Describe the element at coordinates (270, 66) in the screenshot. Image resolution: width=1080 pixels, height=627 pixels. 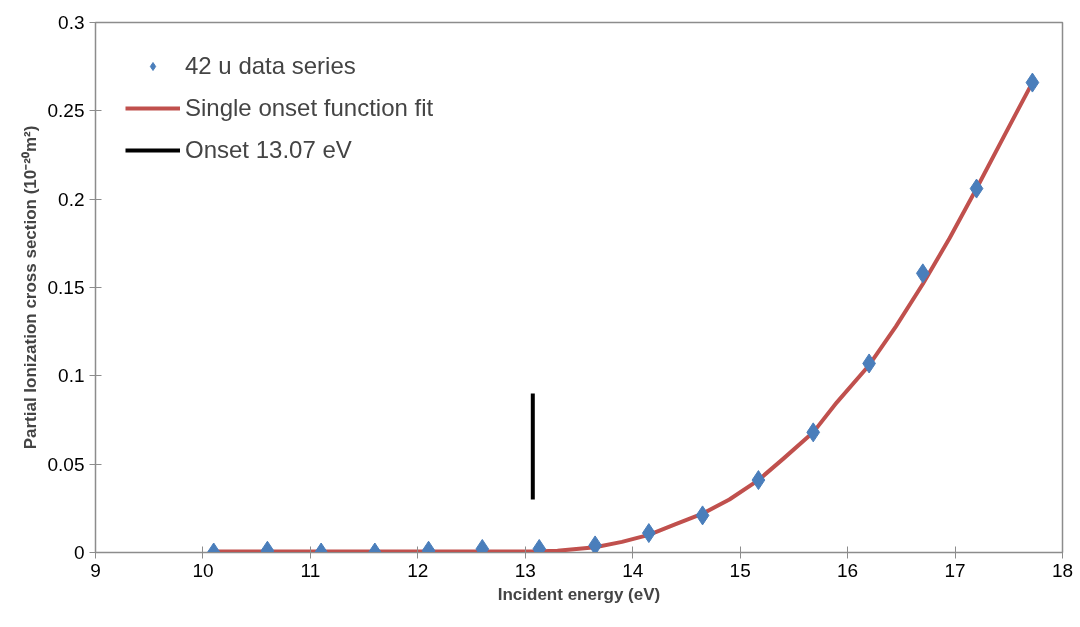
I see `legend-label: 42 u data series` at that location.